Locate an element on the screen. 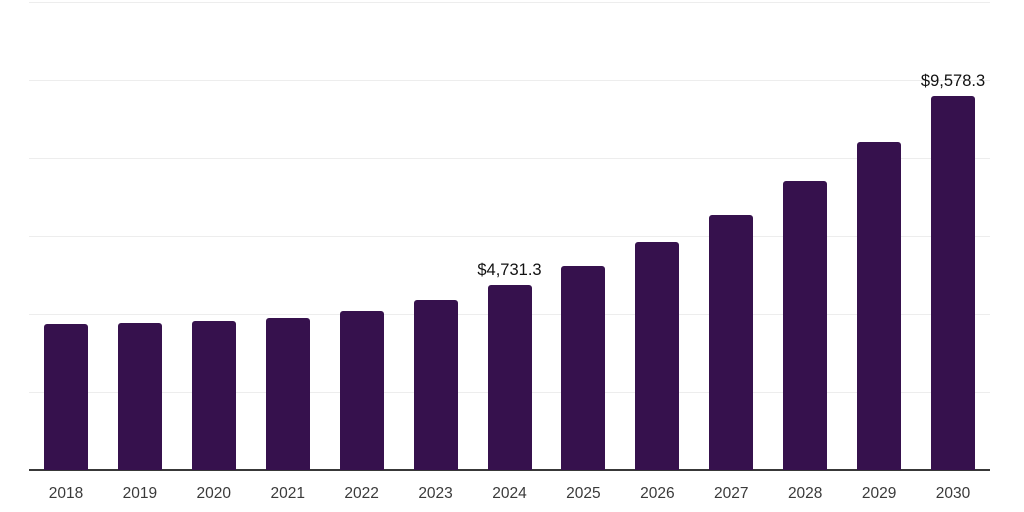 The width and height of the screenshot is (1024, 512). bar-2027 is located at coordinates (731, 342).